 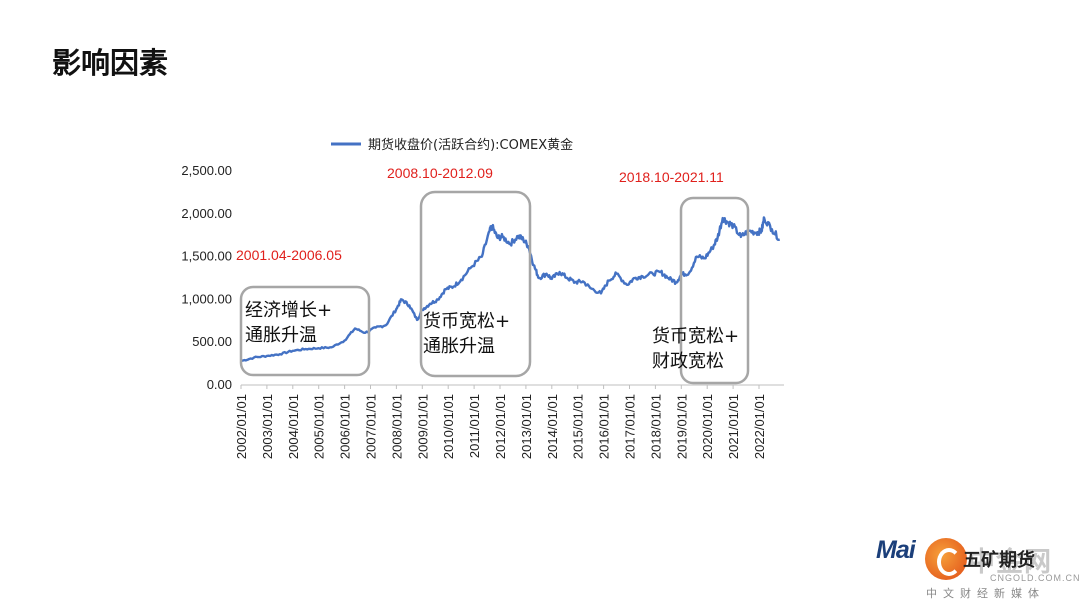 What do you see at coordinates (293, 426) in the screenshot?
I see `x-tick-label: 2004/01/01` at bounding box center [293, 426].